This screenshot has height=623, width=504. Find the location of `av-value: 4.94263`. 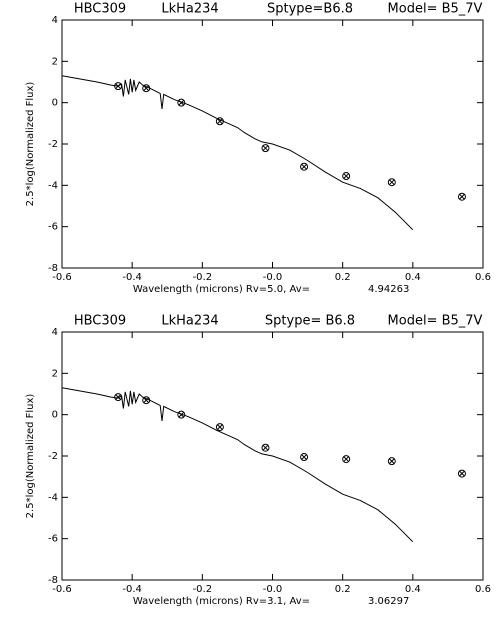

av-value: 4.94263 is located at coordinates (388, 289).